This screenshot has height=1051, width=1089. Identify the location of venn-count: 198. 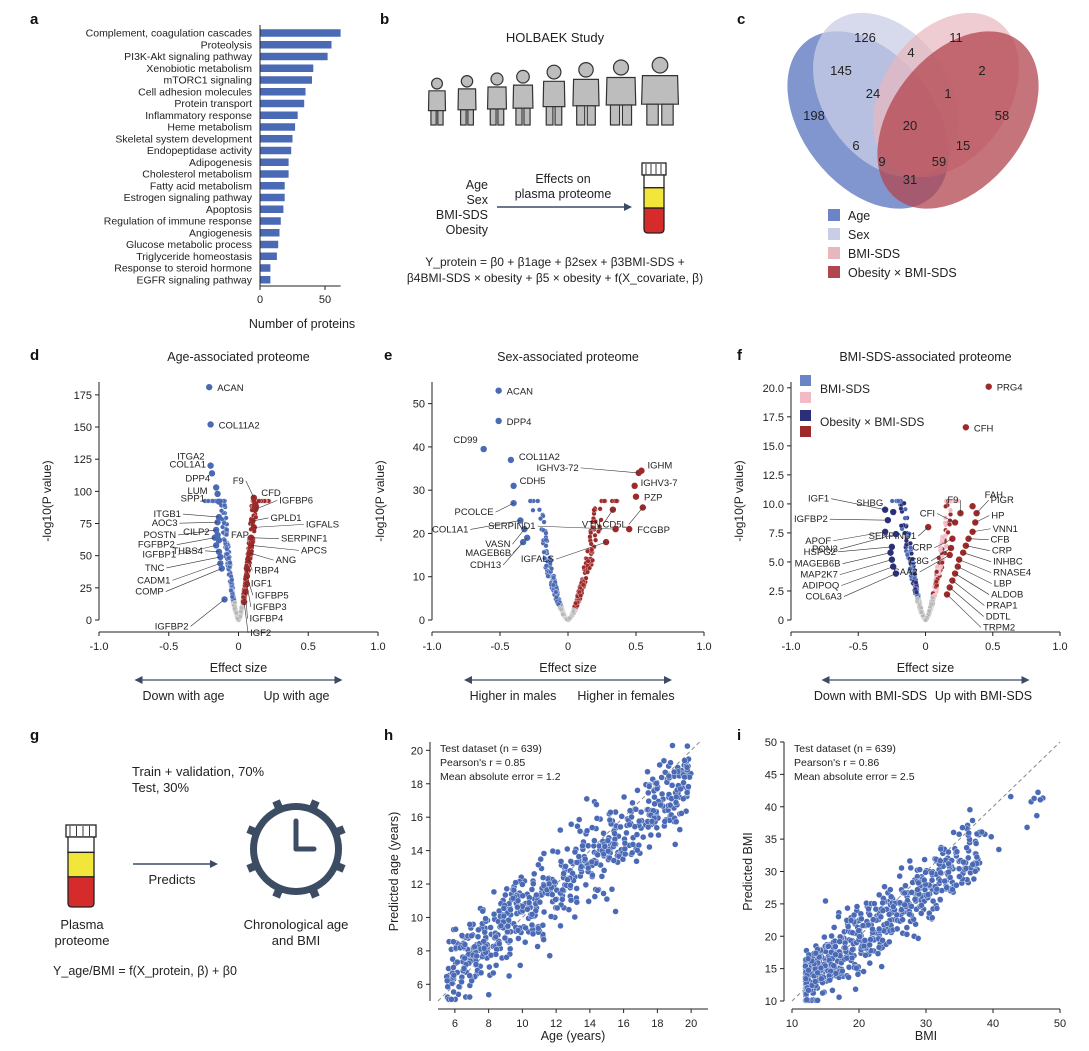
(814, 115).